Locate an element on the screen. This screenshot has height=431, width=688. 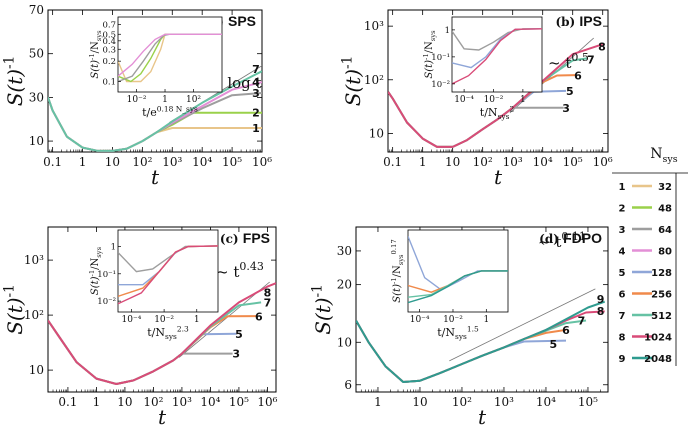
x-tick-label: 10 is located at coordinates (112, 162).